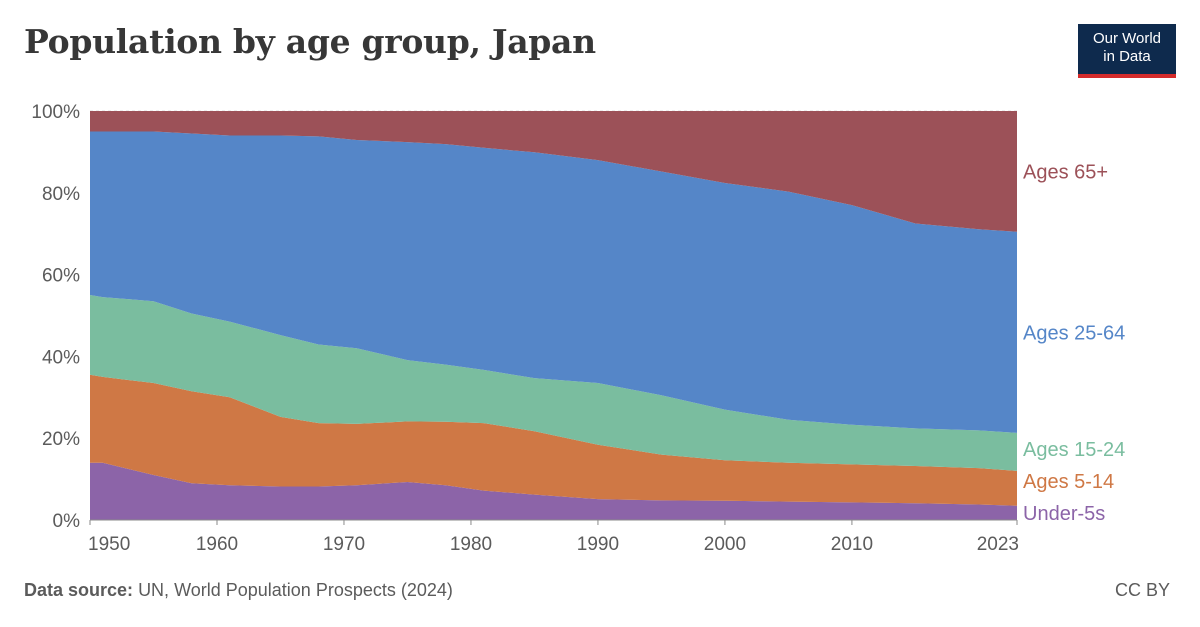 This screenshot has height=627, width=1200. Describe the element at coordinates (1074, 333) in the screenshot. I see `series-label-ages-25-64: Ages 25-64` at that location.